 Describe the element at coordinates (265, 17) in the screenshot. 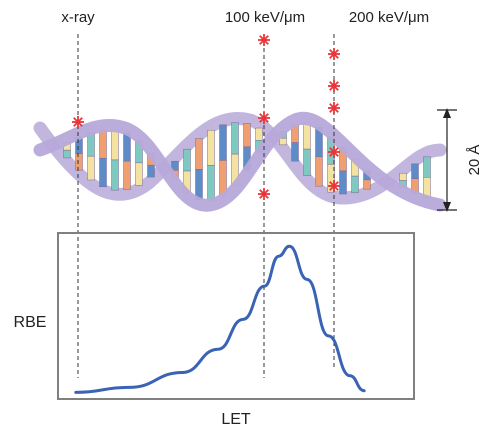

I see `let100-label: 100 keV/μm` at that location.